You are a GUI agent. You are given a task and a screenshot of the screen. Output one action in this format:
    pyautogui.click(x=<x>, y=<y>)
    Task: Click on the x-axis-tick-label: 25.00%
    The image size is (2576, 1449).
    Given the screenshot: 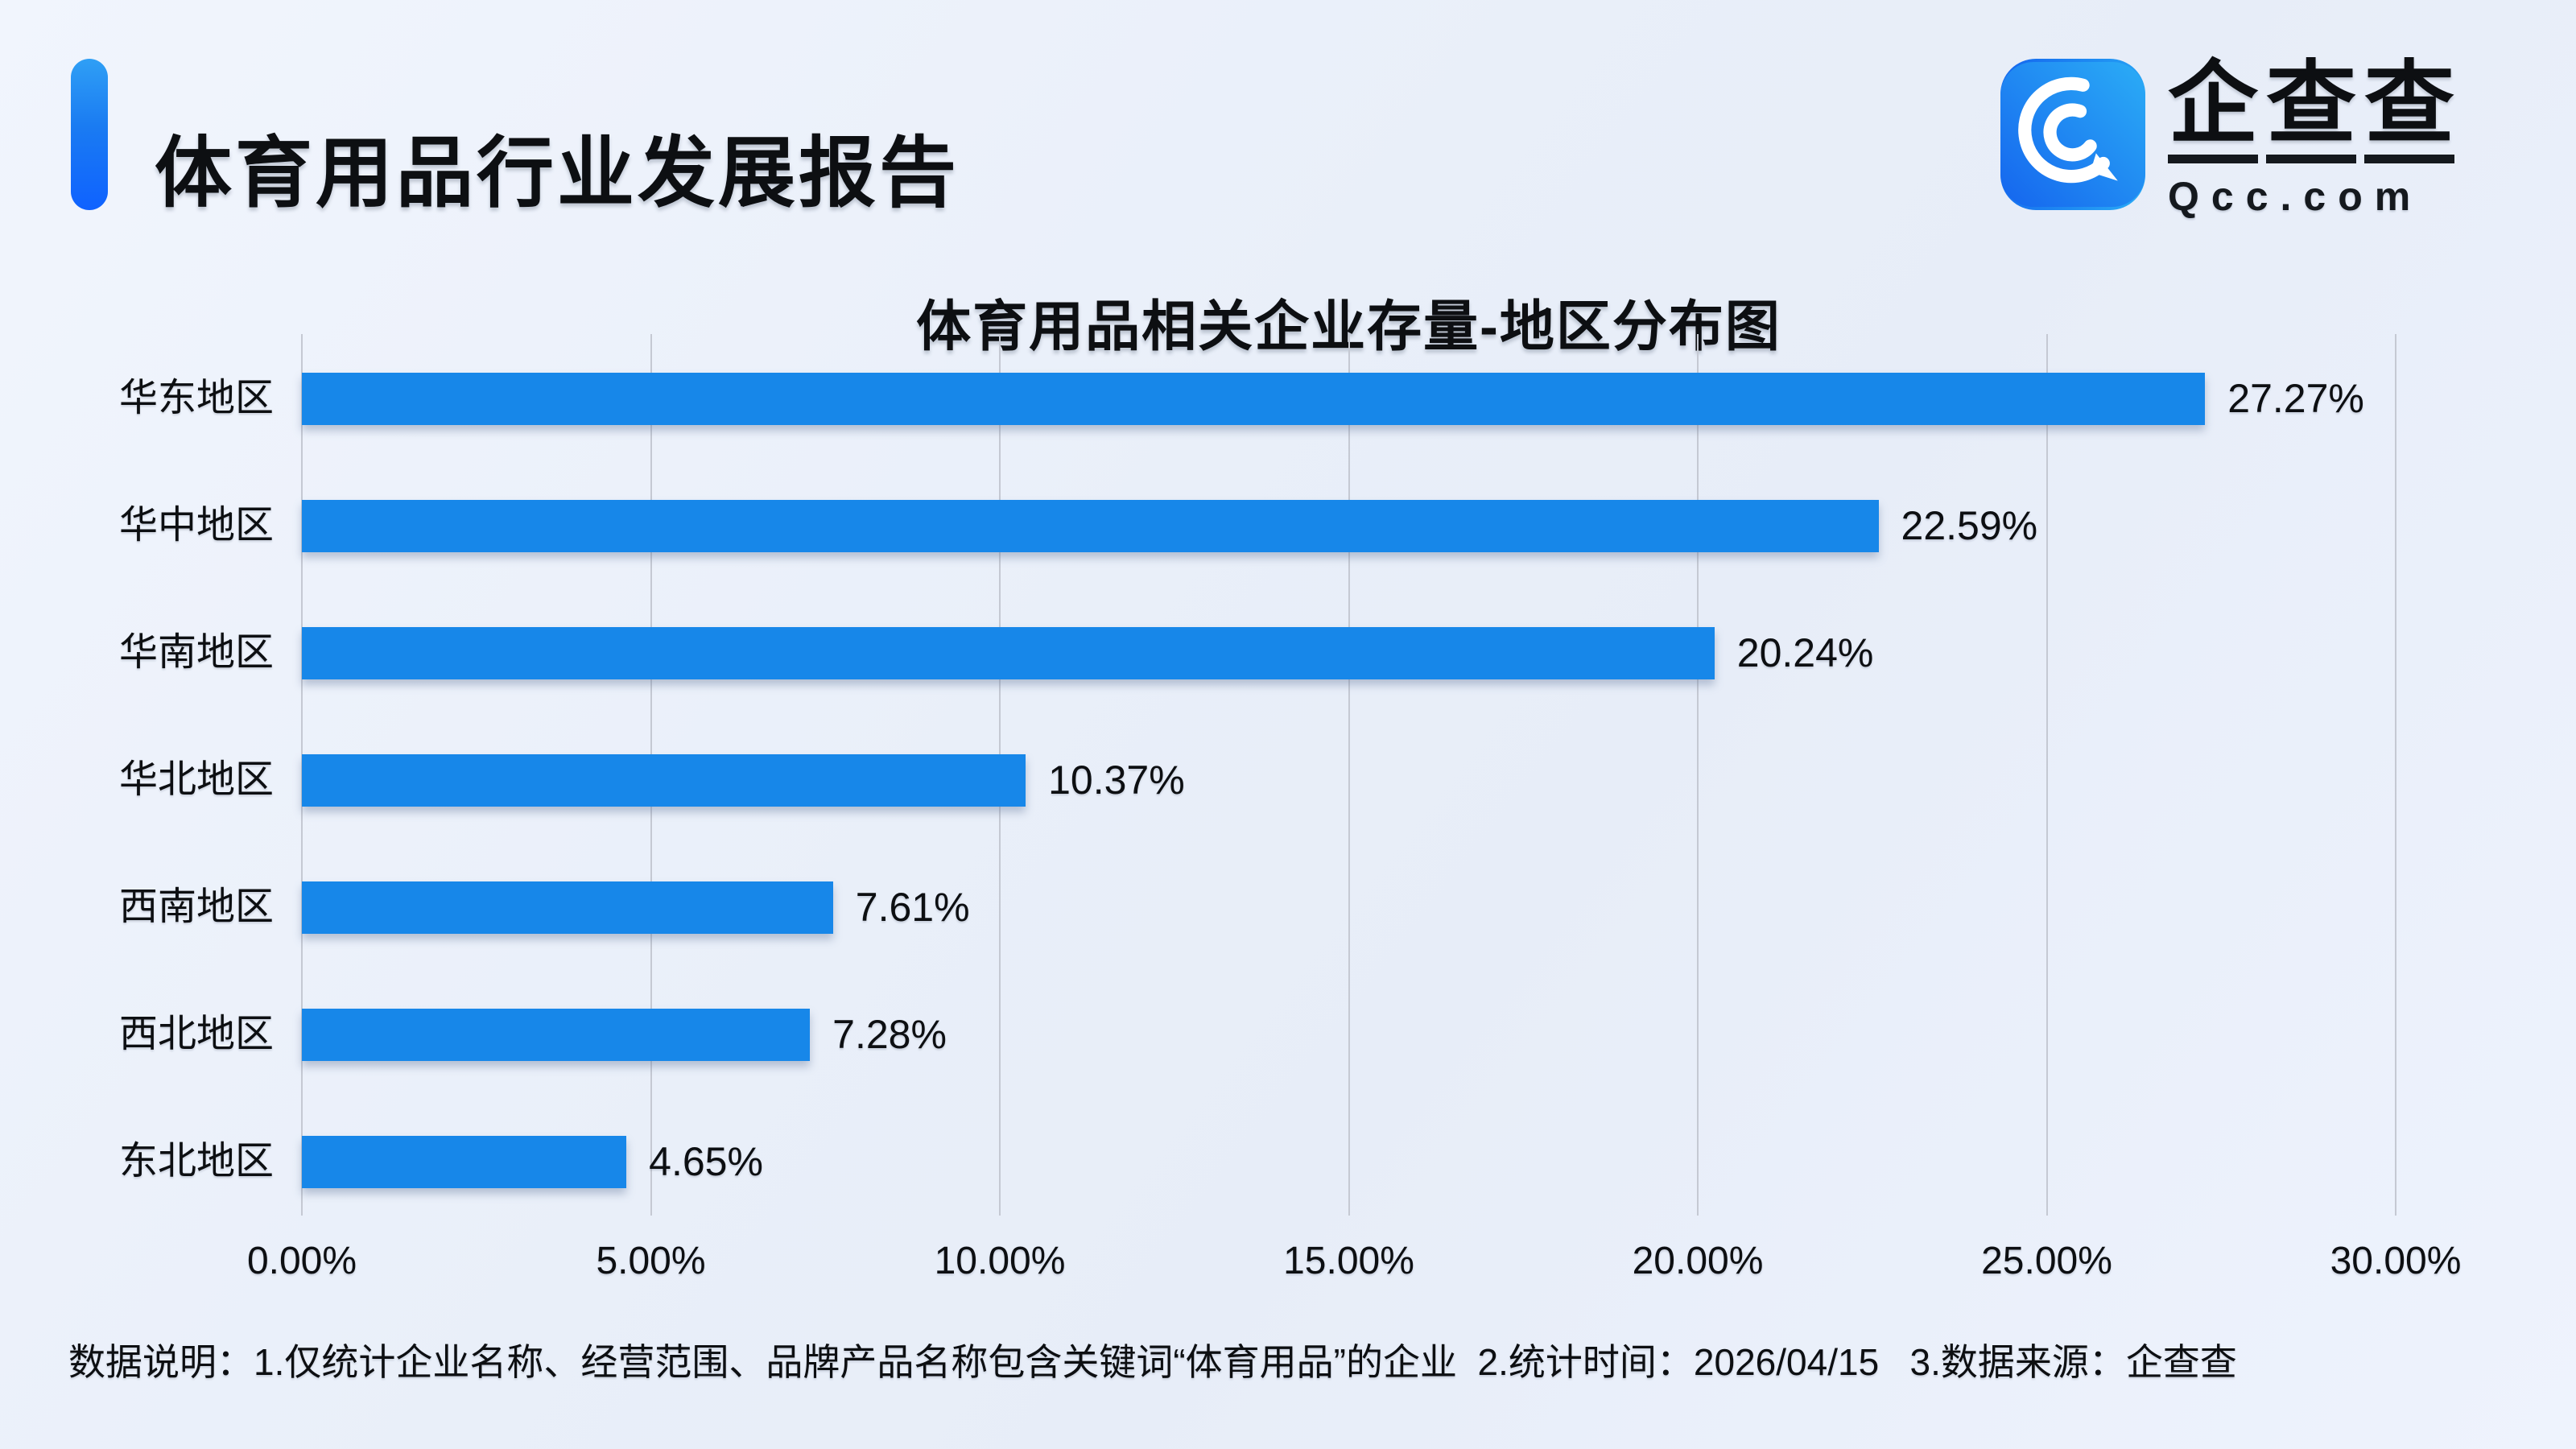 What is the action you would take?
    pyautogui.click(x=2046, y=1261)
    